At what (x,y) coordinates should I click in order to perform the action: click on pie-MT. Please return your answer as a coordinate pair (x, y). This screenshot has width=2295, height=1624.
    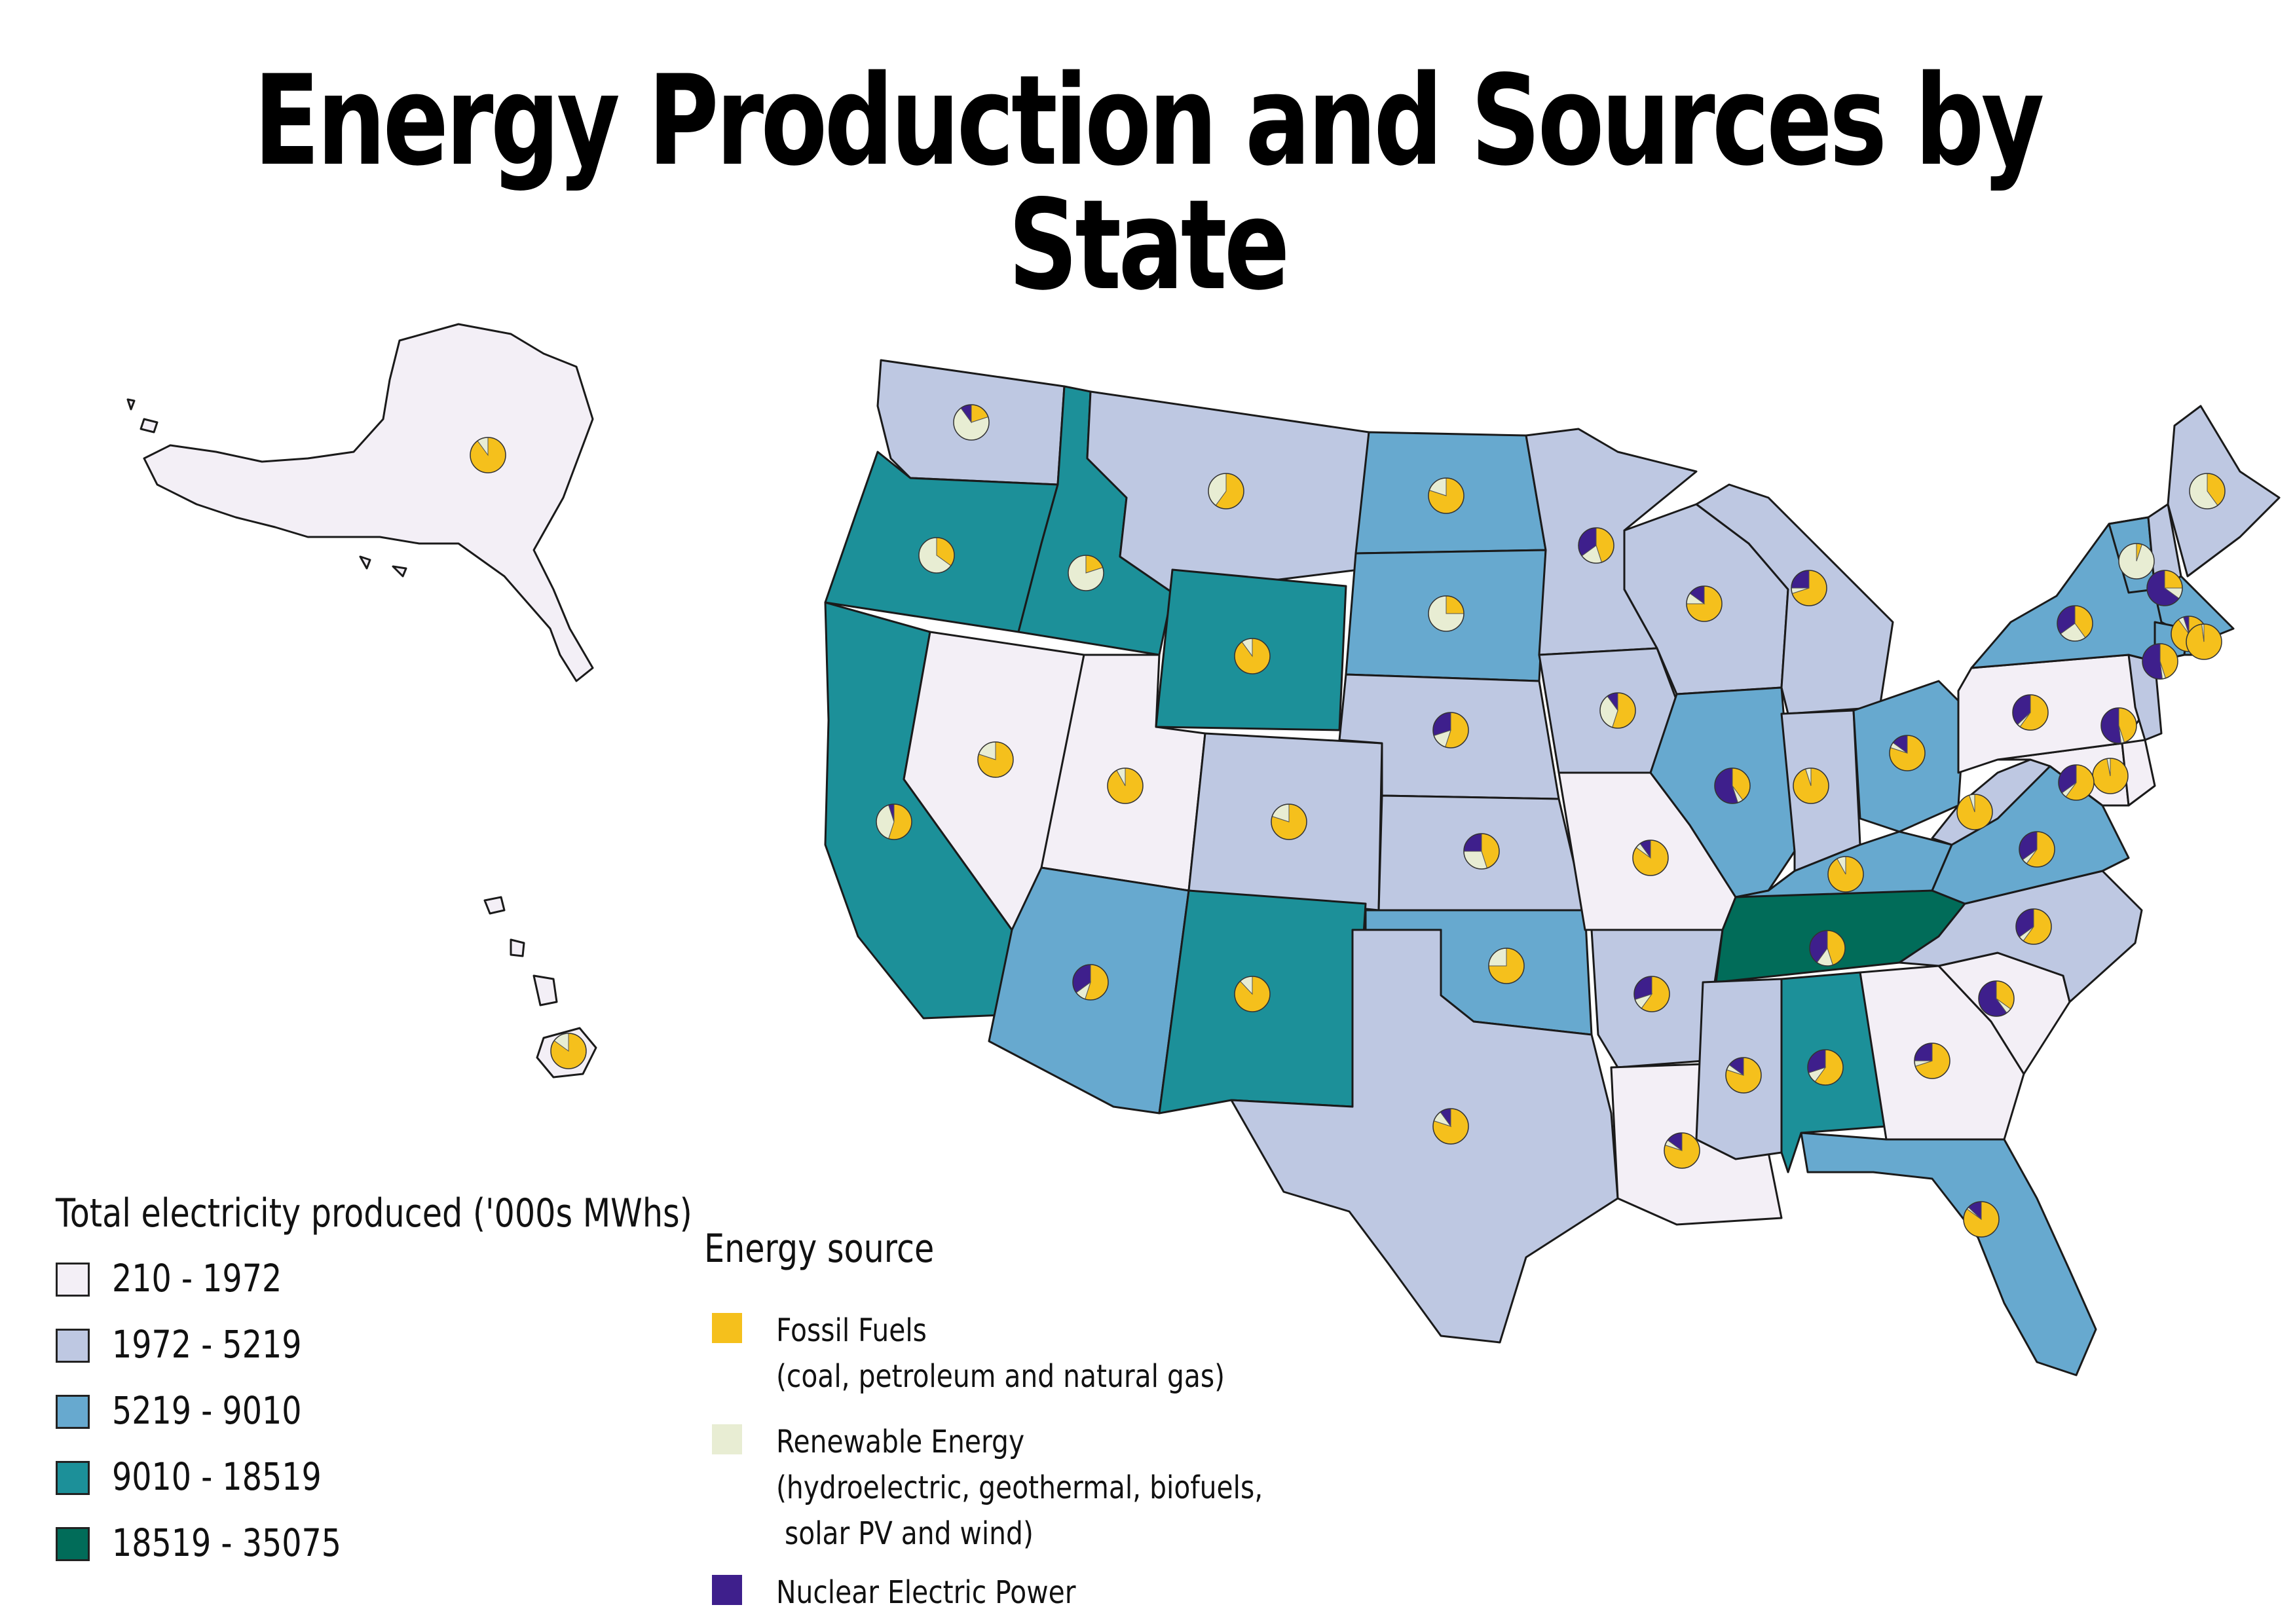
    Looking at the image, I should click on (1226, 491).